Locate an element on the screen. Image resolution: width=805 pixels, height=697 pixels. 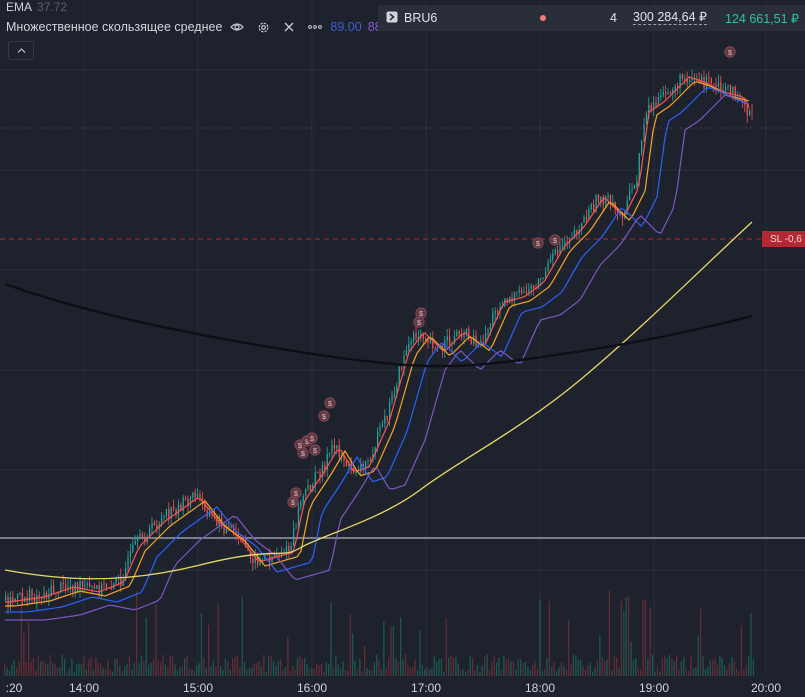
position-bar: BRU6 4 300 284,64 ₽ 124 661,51 ₽ is located at coordinates (591, 18).